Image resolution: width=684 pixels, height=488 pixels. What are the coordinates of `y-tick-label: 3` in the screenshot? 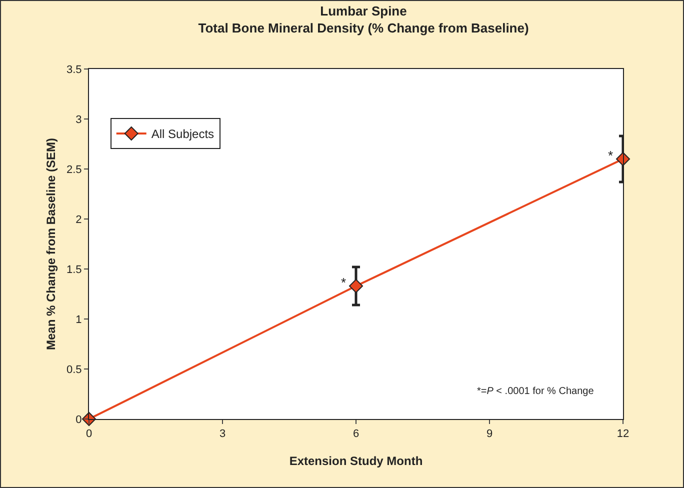 It's located at (79, 120).